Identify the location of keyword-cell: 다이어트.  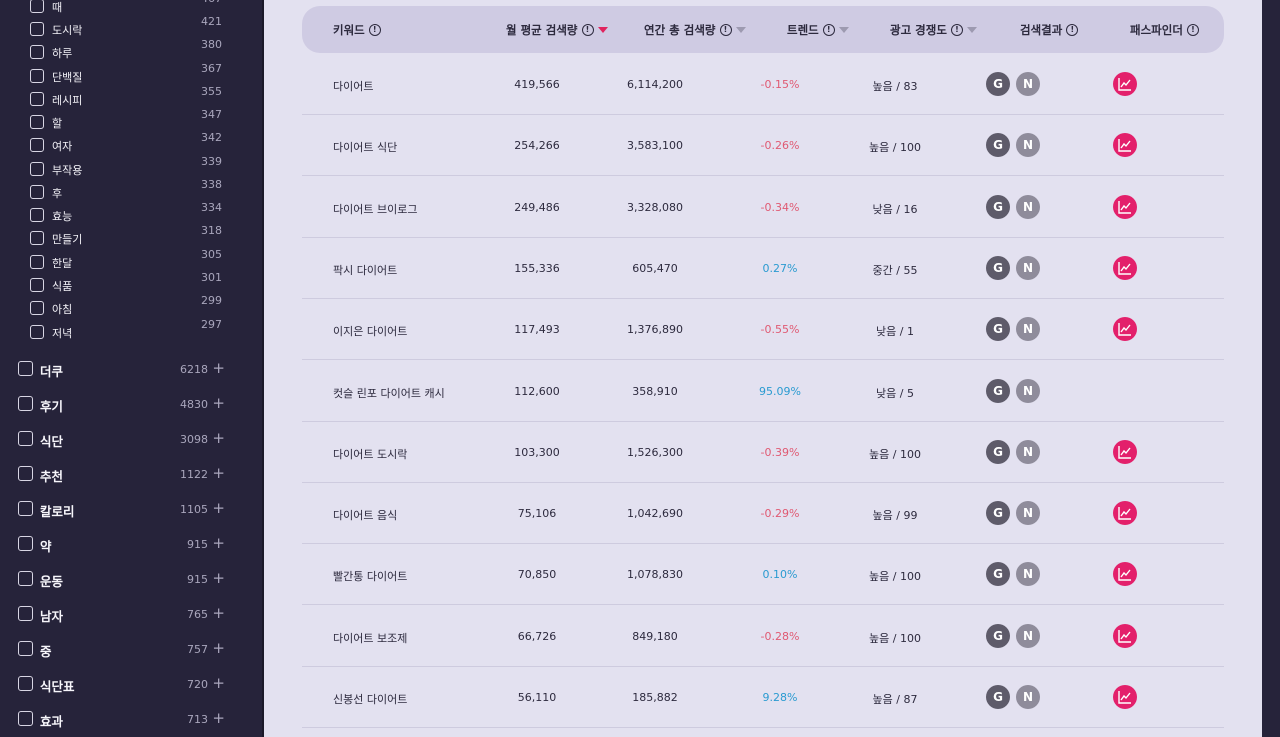
(353, 86).